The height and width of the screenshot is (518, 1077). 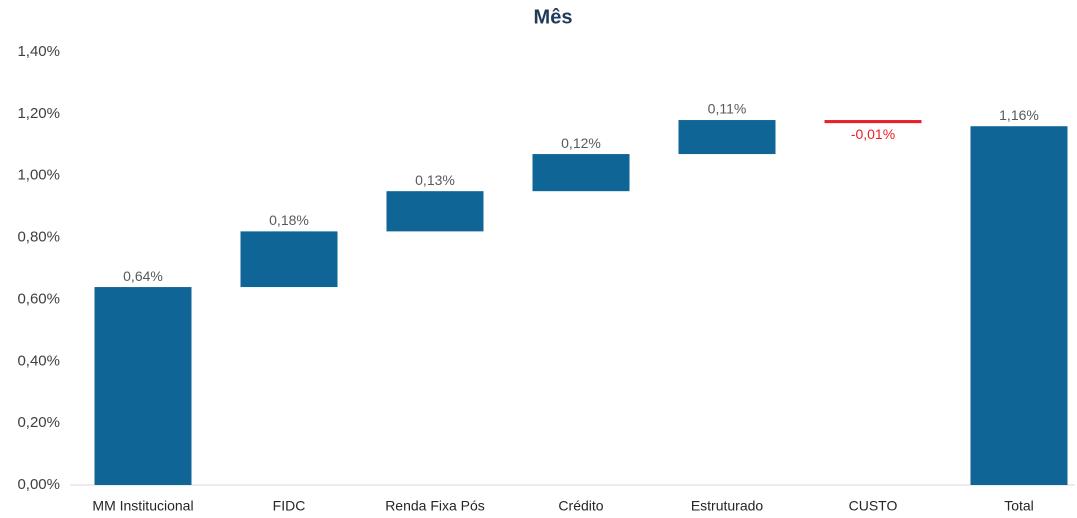 What do you see at coordinates (38, 51) in the screenshot?
I see `y-tick-label: 1,40%` at bounding box center [38, 51].